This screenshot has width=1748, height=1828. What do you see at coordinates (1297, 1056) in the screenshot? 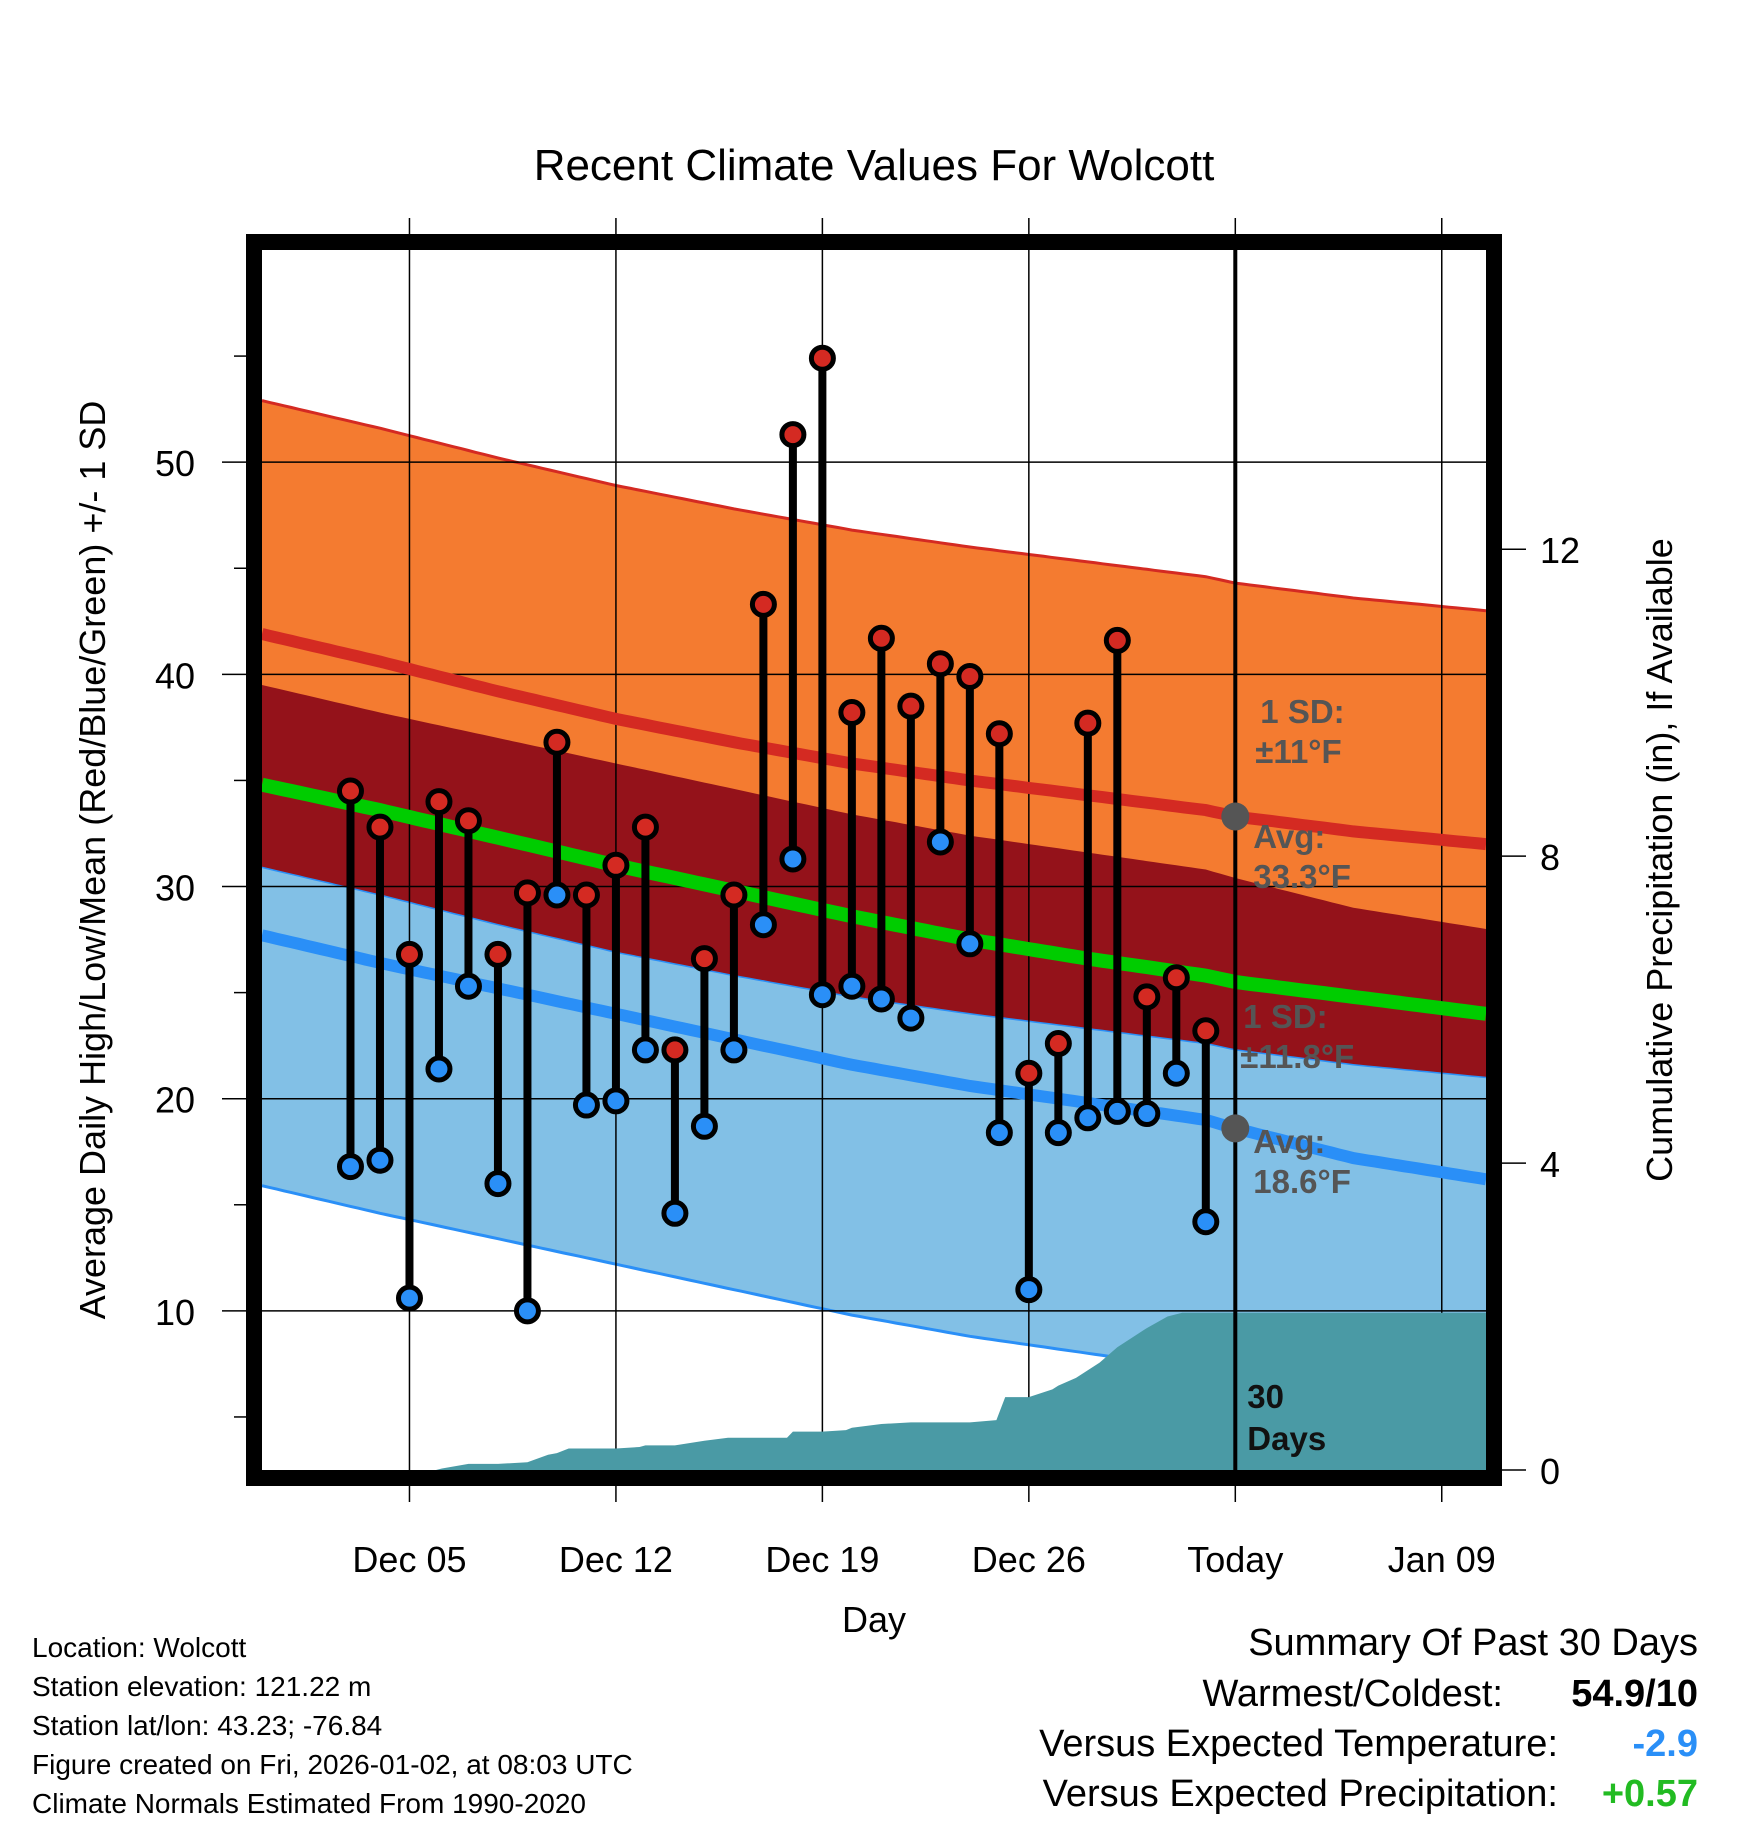
I see `low-sd-value: ±11.8°F` at bounding box center [1297, 1056].